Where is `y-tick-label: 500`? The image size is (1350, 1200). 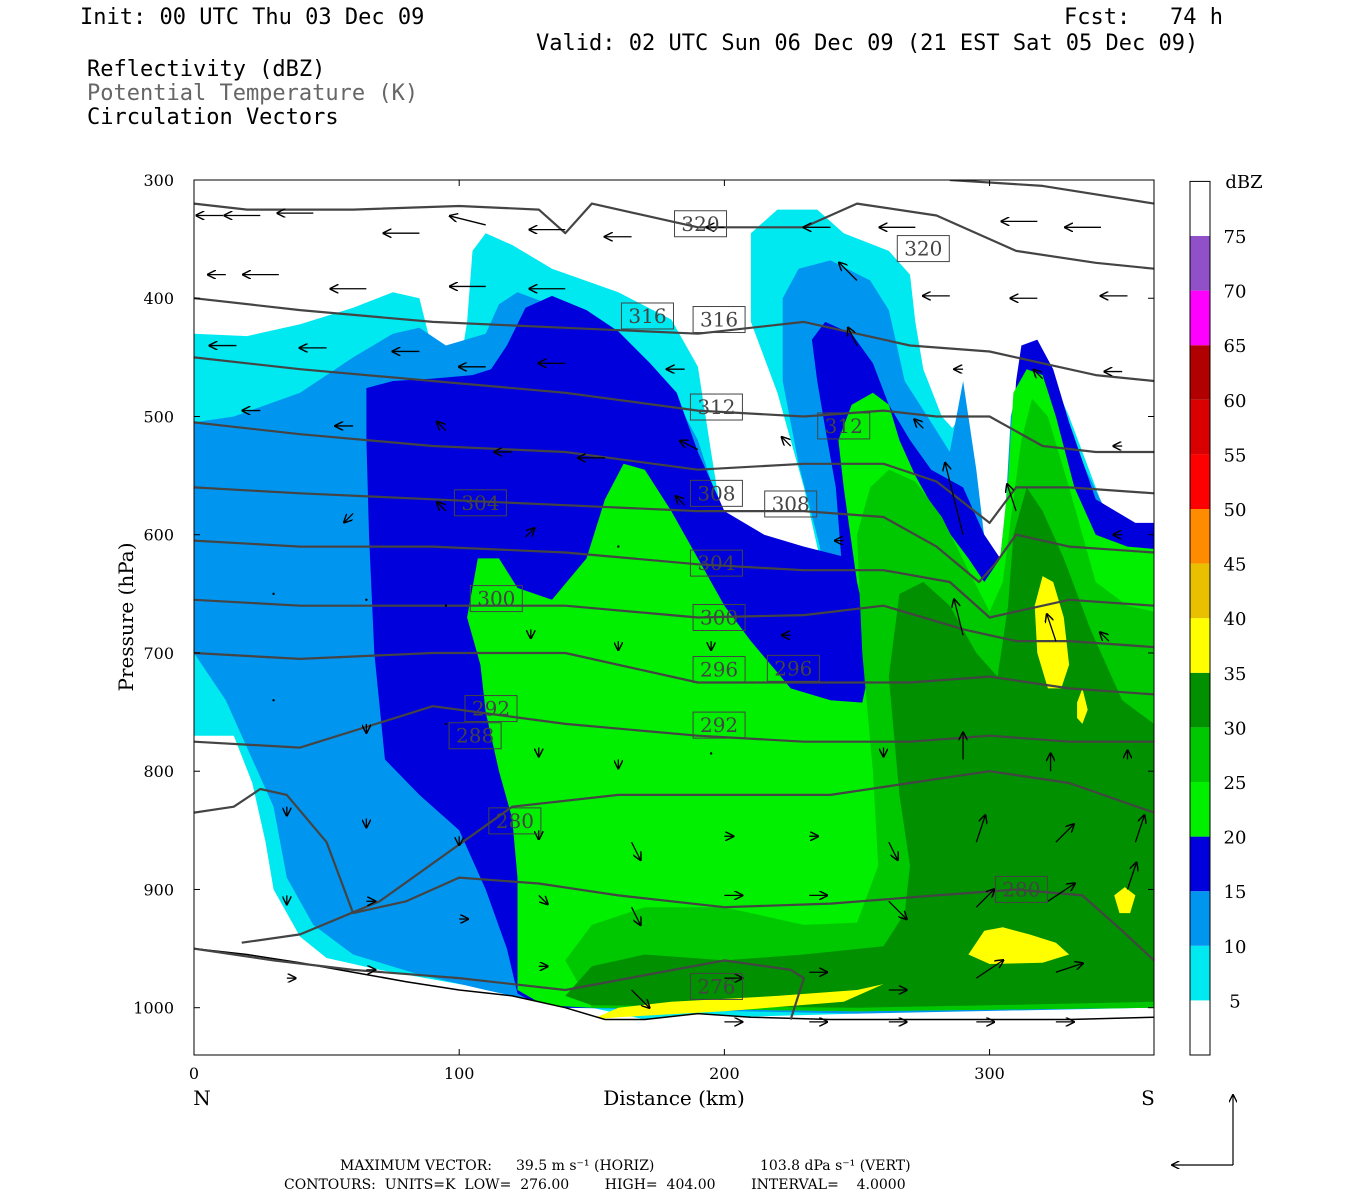
y-tick-label: 500 is located at coordinates (158, 416).